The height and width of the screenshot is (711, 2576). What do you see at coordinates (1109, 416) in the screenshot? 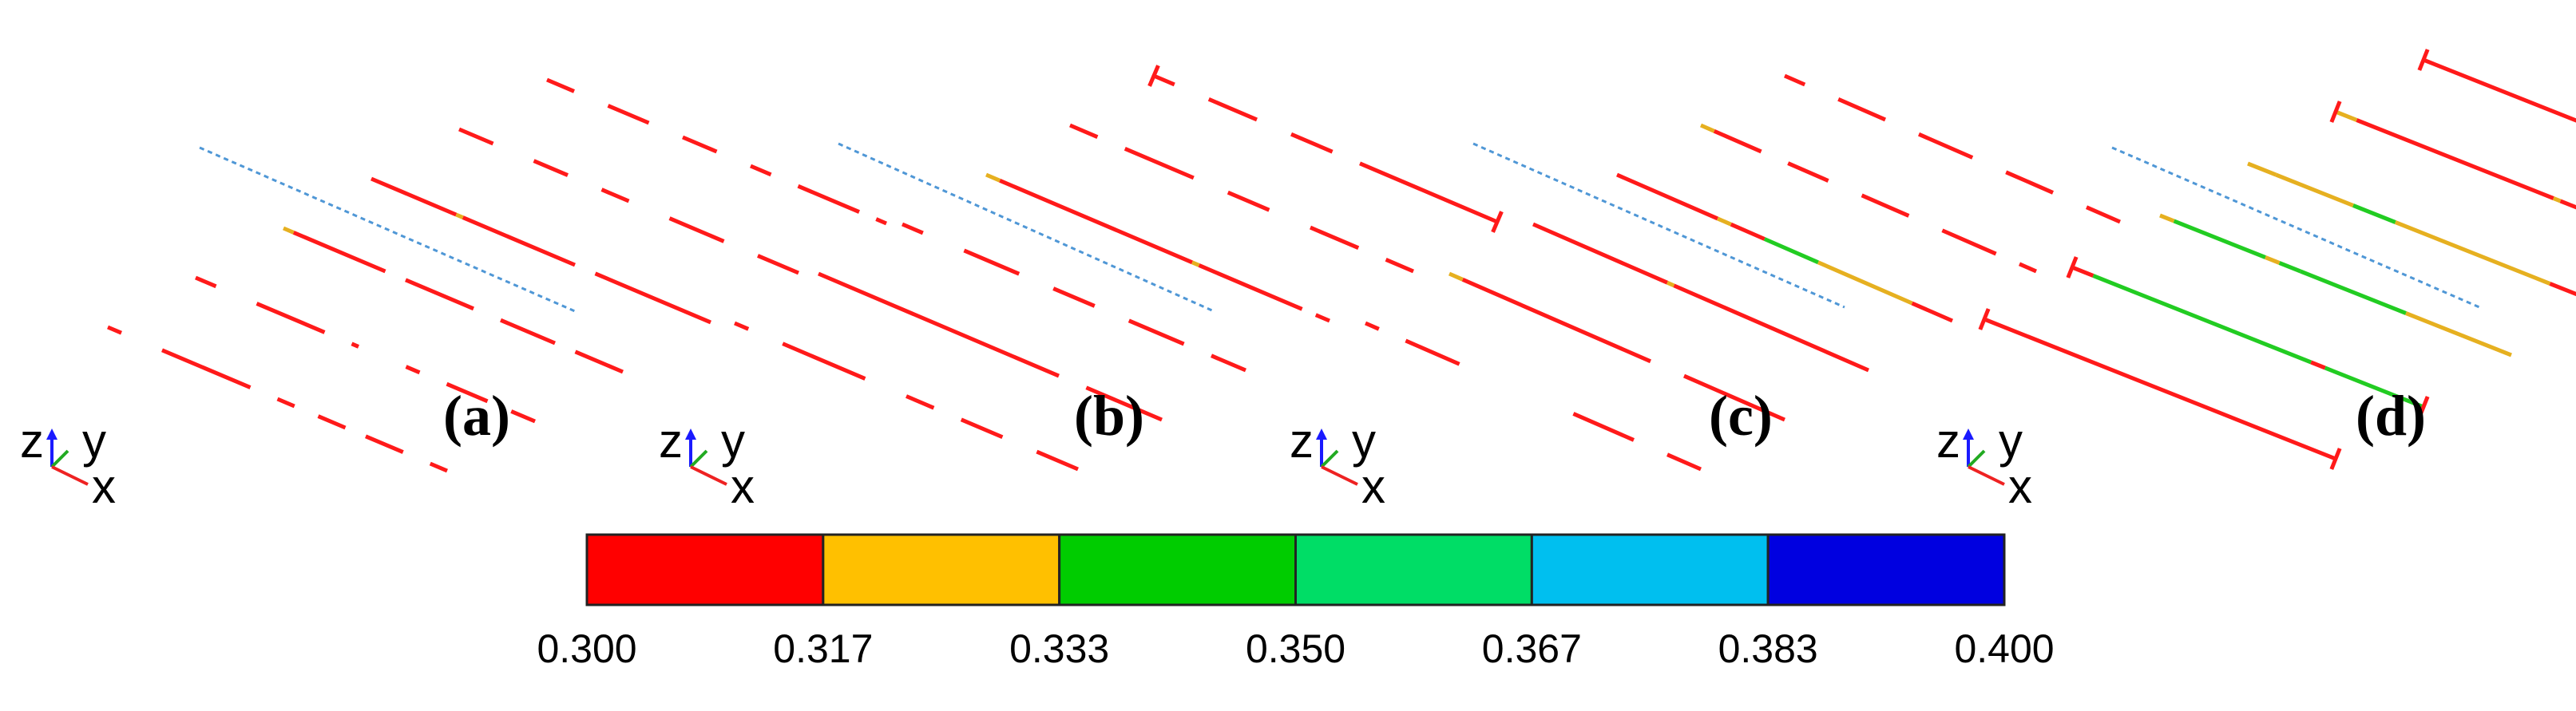
I see `panel-label: (b)` at bounding box center [1109, 416].